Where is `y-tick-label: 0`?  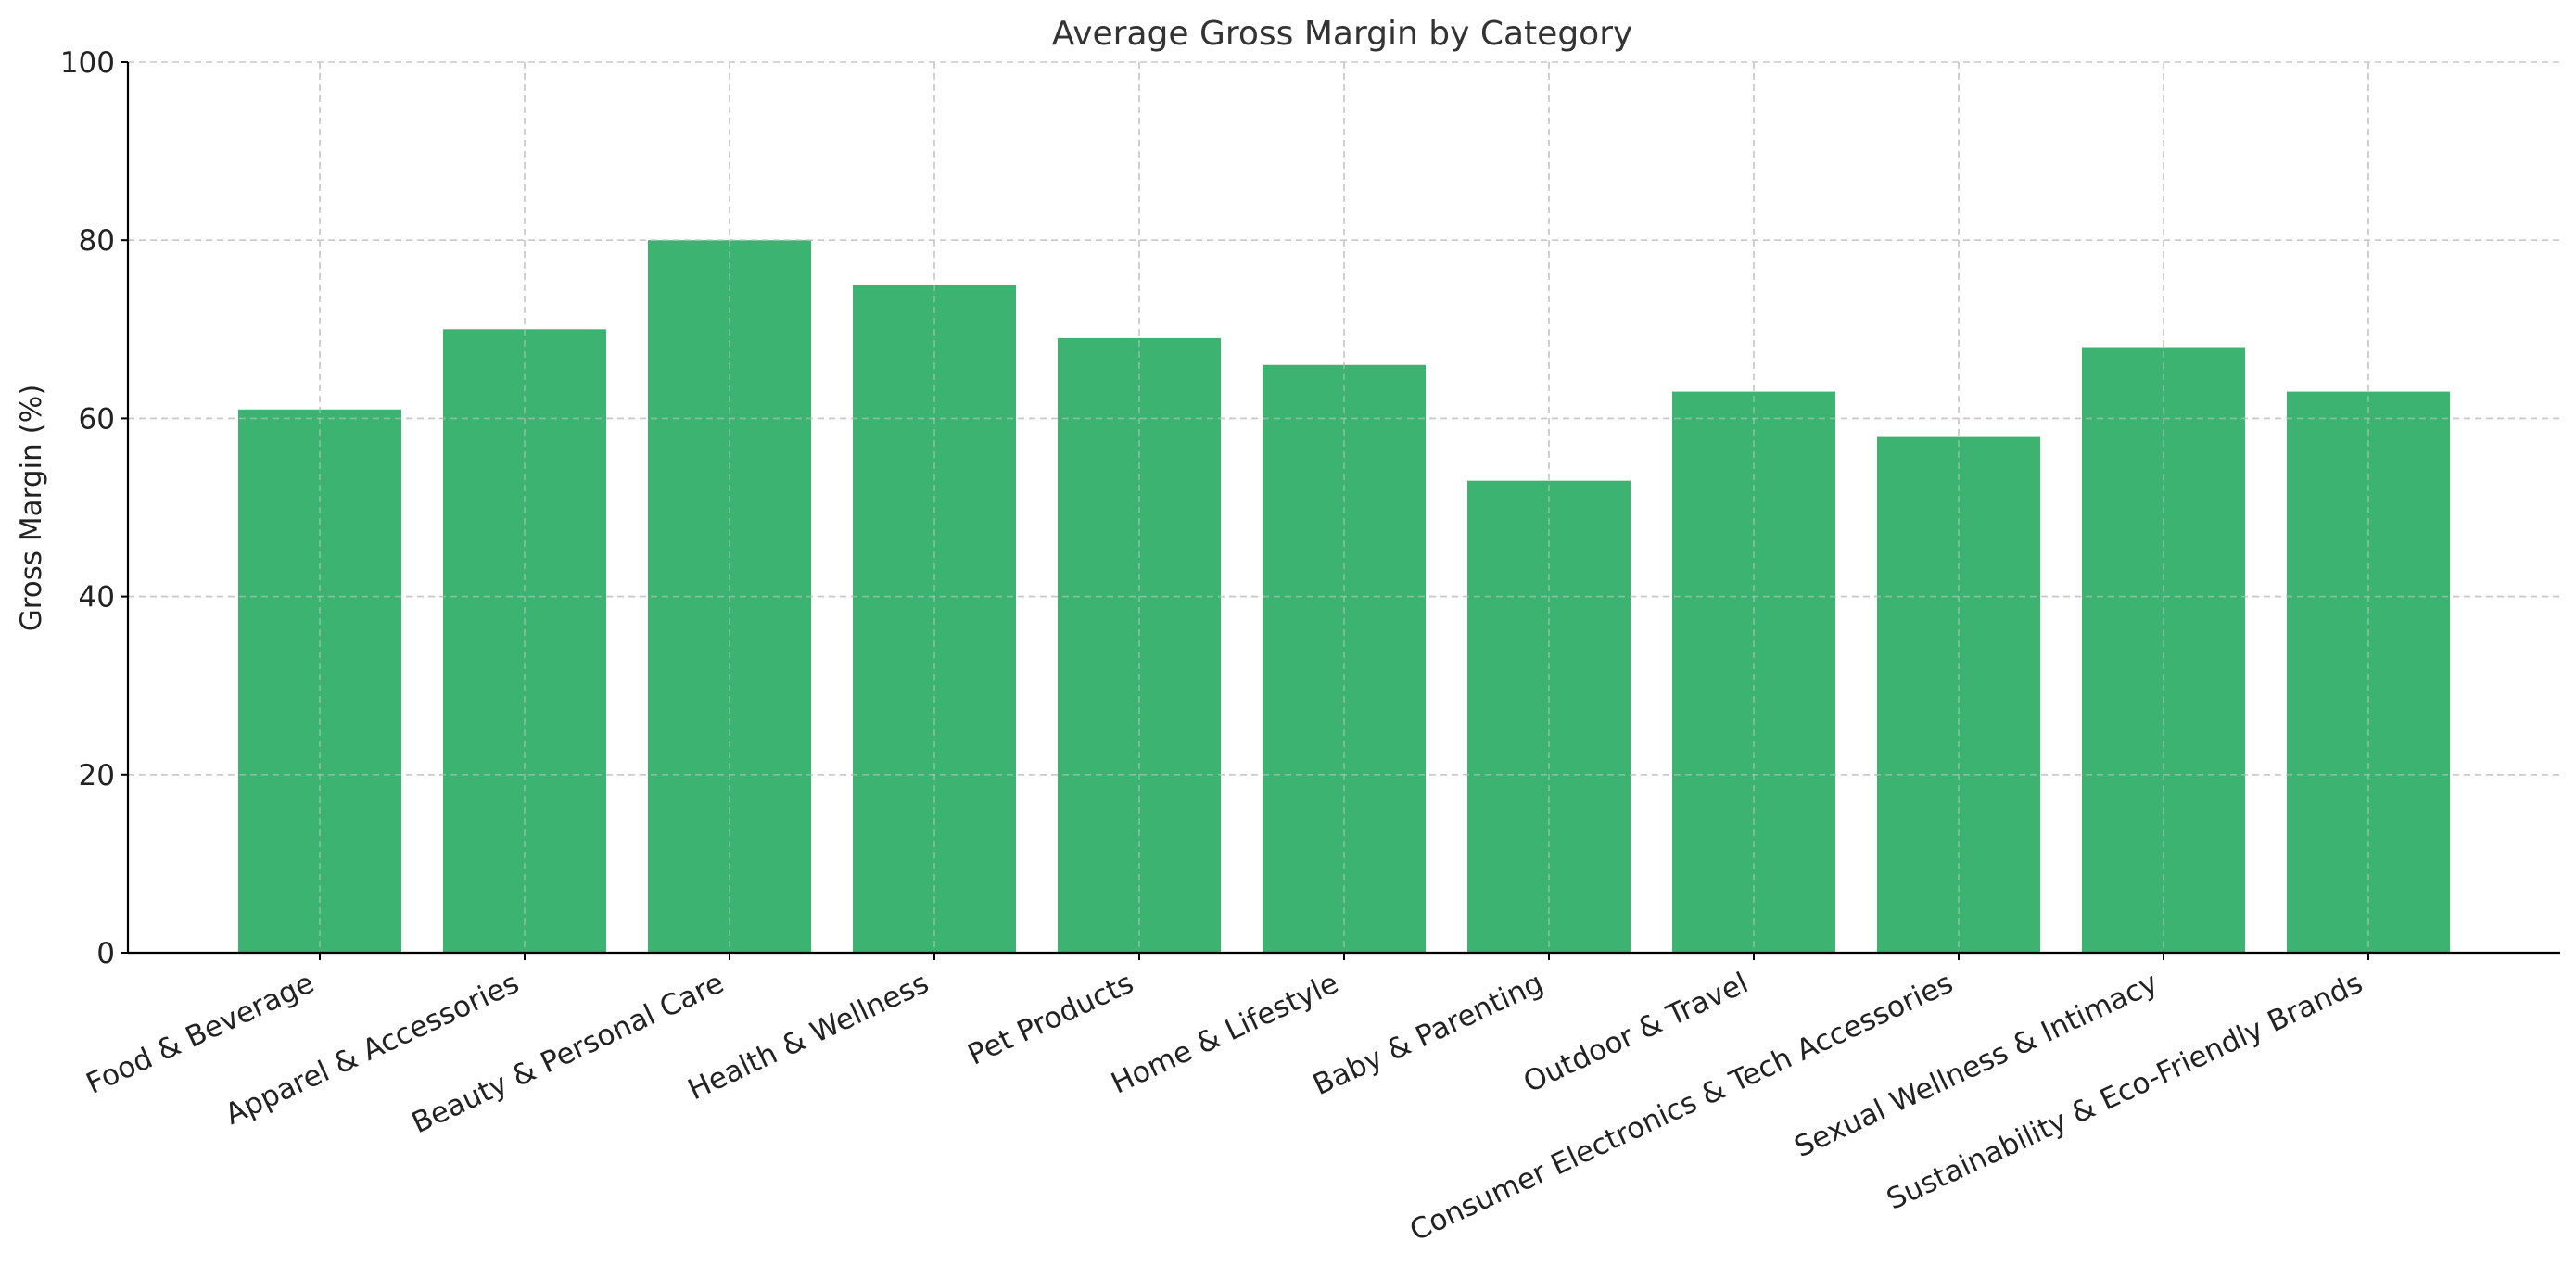 y-tick-label: 0 is located at coordinates (105, 953).